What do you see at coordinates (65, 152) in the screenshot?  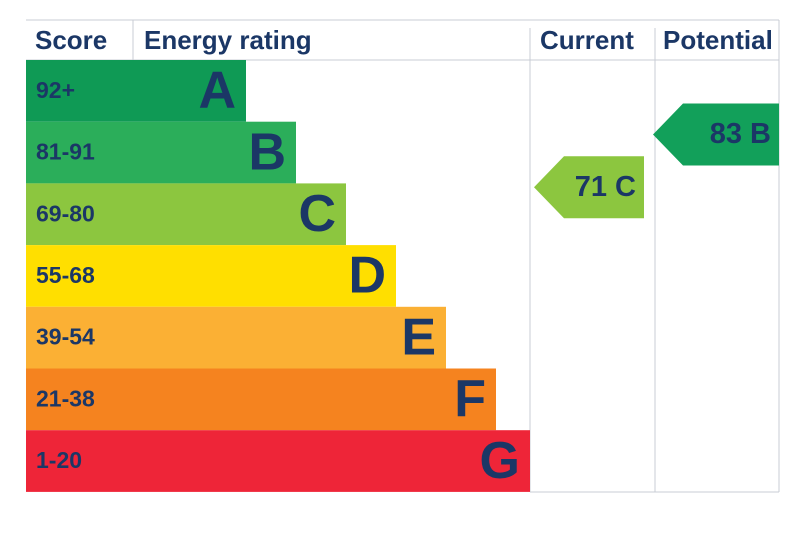 I see `score-label: 81-91` at bounding box center [65, 152].